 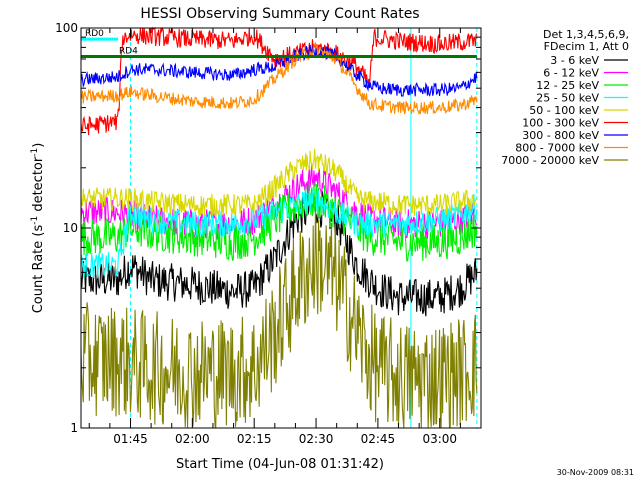 What do you see at coordinates (192, 439) in the screenshot?
I see `x-tick-label: 02:00` at bounding box center [192, 439].